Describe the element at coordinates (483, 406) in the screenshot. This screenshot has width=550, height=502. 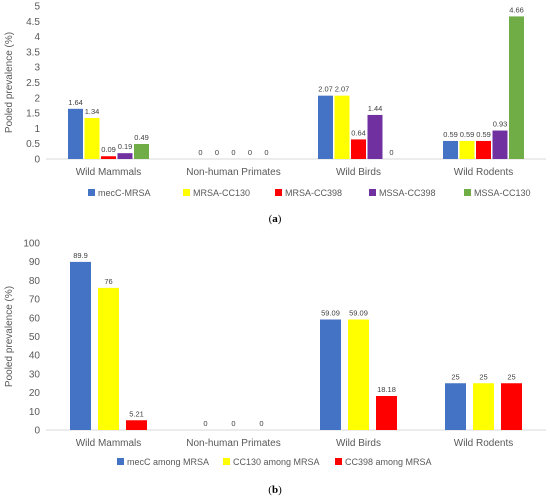
I see `panel-b-bar-cc130-among-mrsa-wild-rodents` at that location.